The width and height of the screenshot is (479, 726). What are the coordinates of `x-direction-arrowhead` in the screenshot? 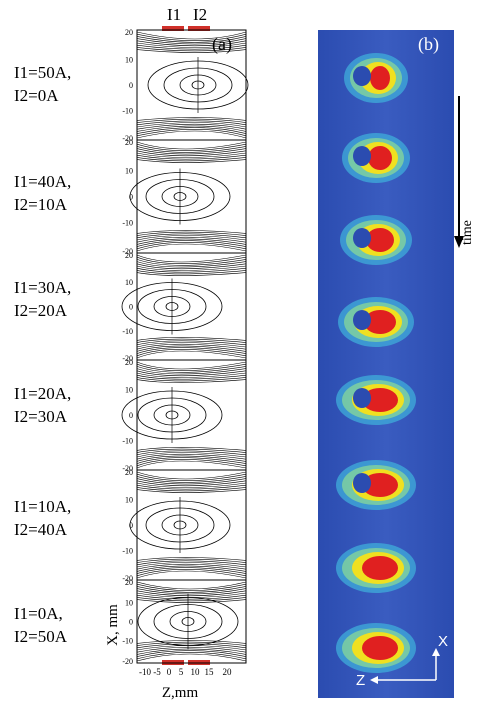 It's located at (436, 652).